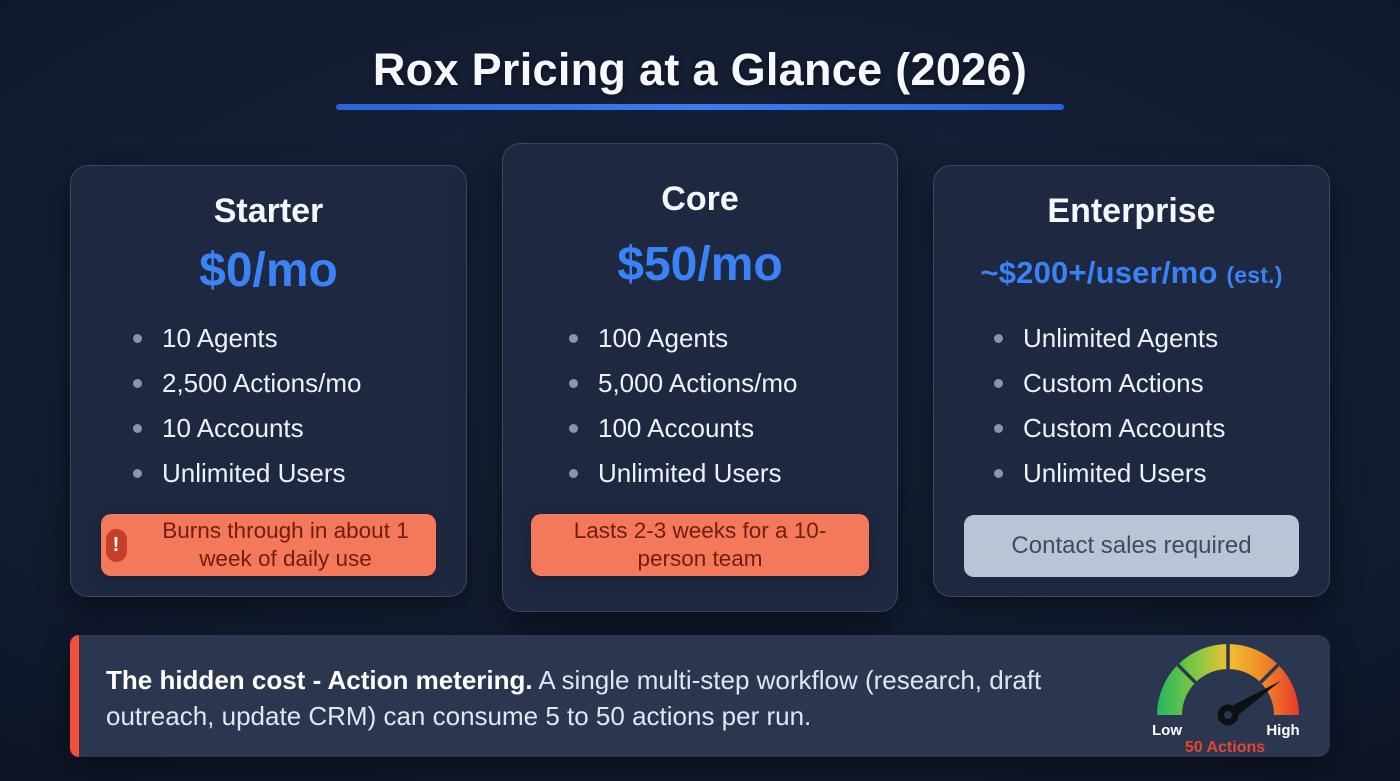 This screenshot has height=781, width=1400. What do you see at coordinates (319, 680) in the screenshot?
I see `hidden-cost-bold: The hidden cost - Action metering.` at bounding box center [319, 680].